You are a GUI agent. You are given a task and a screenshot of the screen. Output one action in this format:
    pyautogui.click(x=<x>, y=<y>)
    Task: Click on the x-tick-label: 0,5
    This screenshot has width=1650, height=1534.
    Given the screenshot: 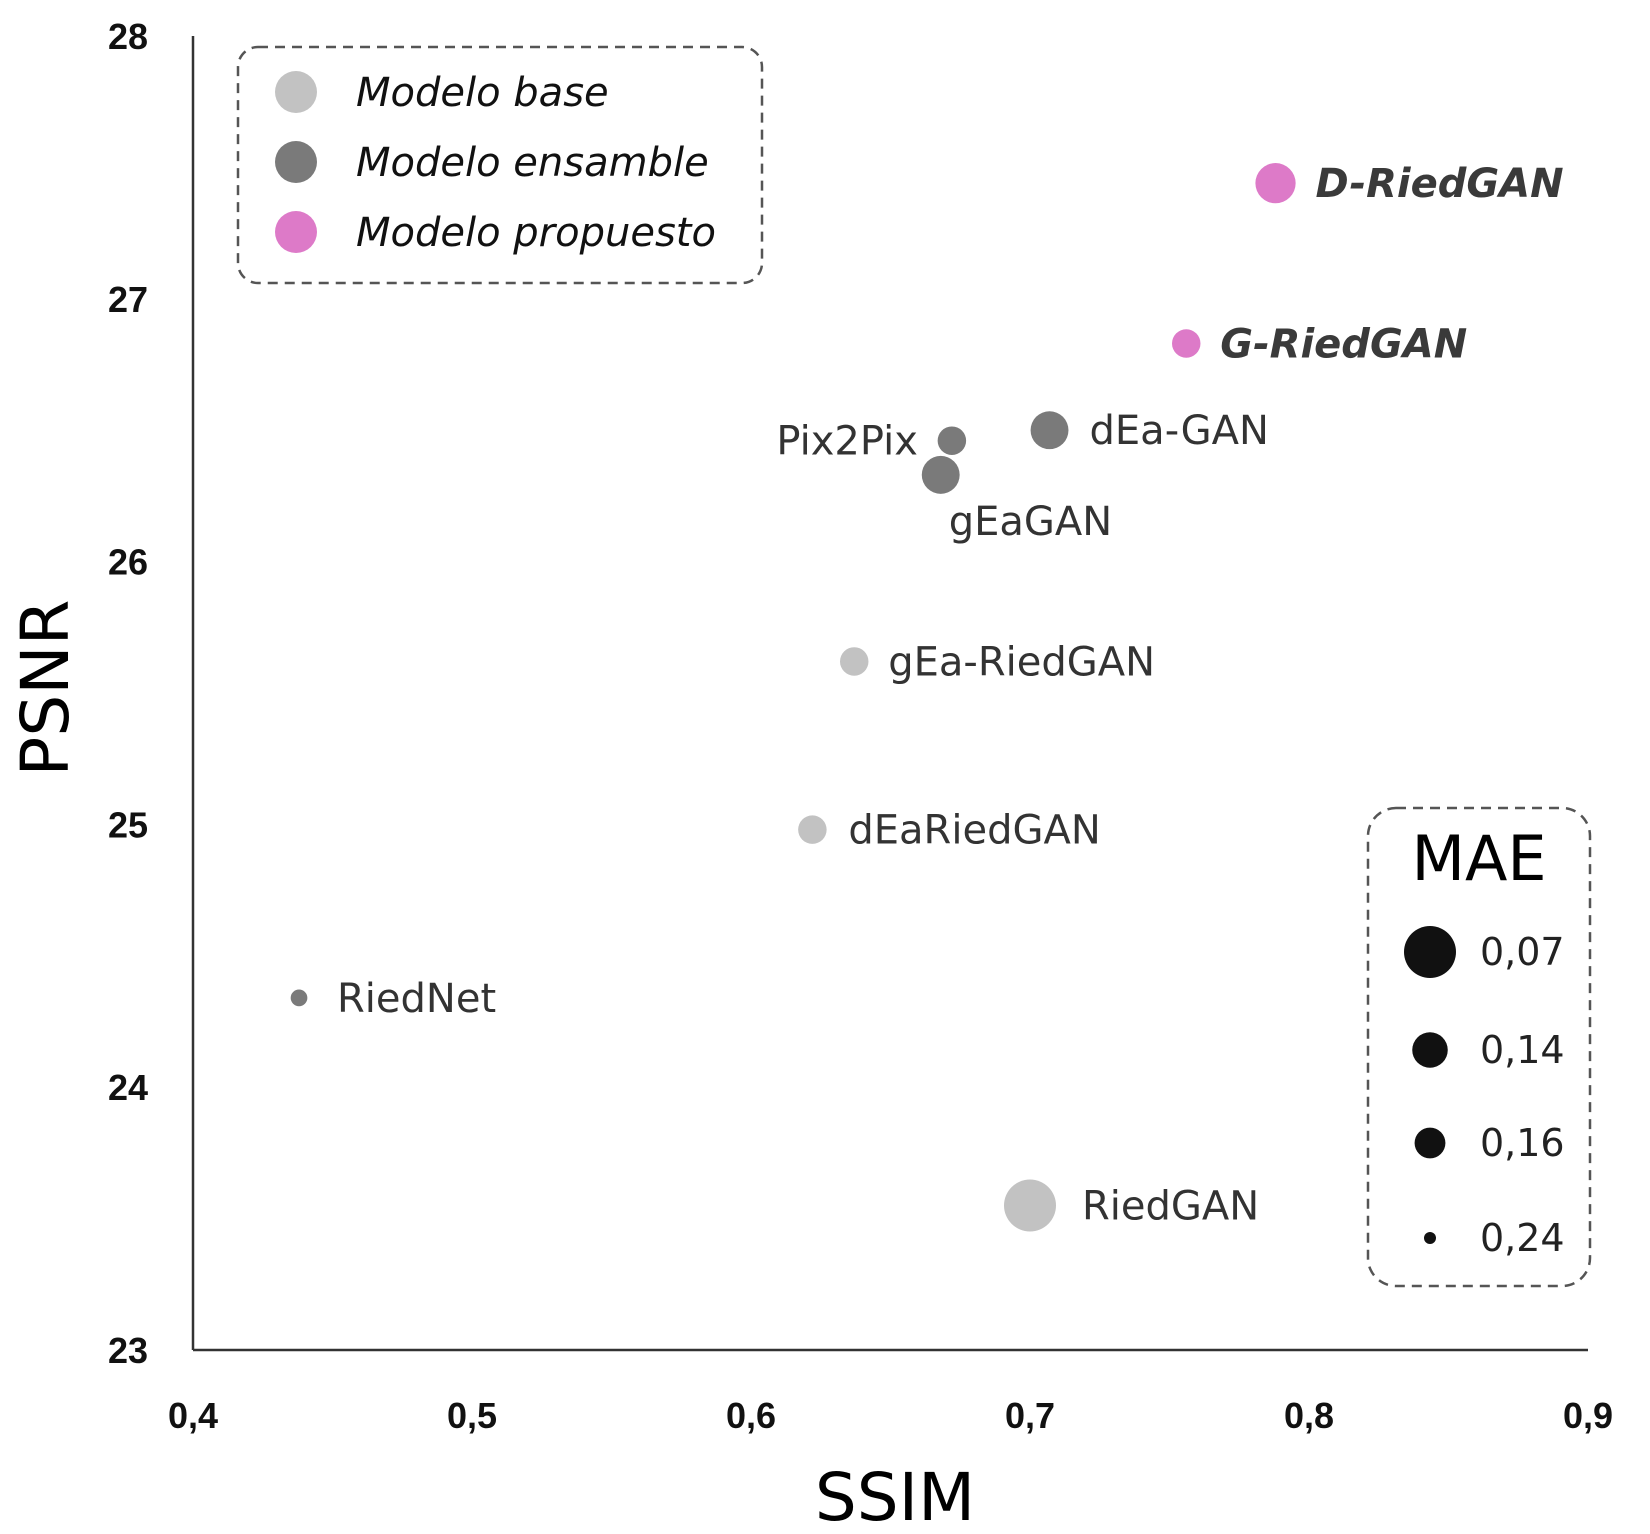 What is the action you would take?
    pyautogui.click(x=472, y=1415)
    